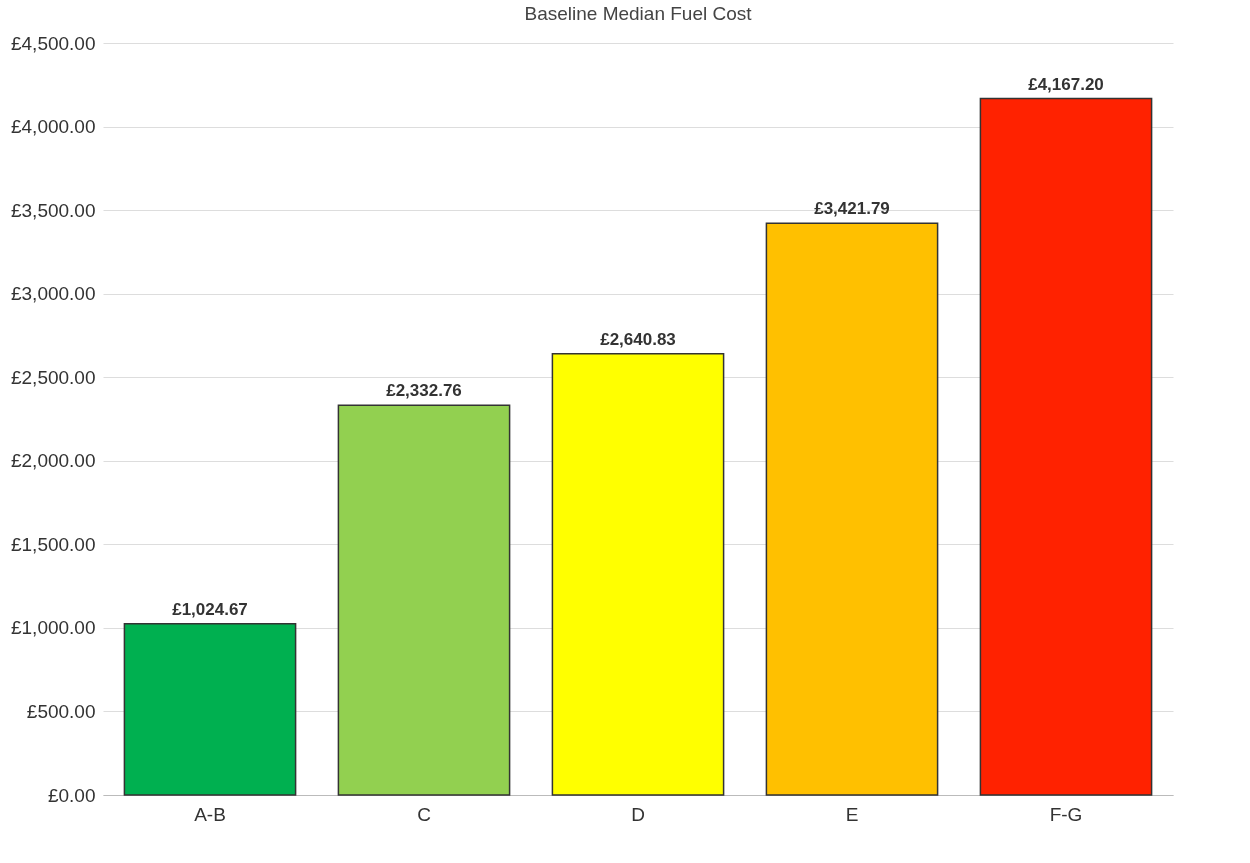  I want to click on x-tick-label: F-G, so click(1066, 814).